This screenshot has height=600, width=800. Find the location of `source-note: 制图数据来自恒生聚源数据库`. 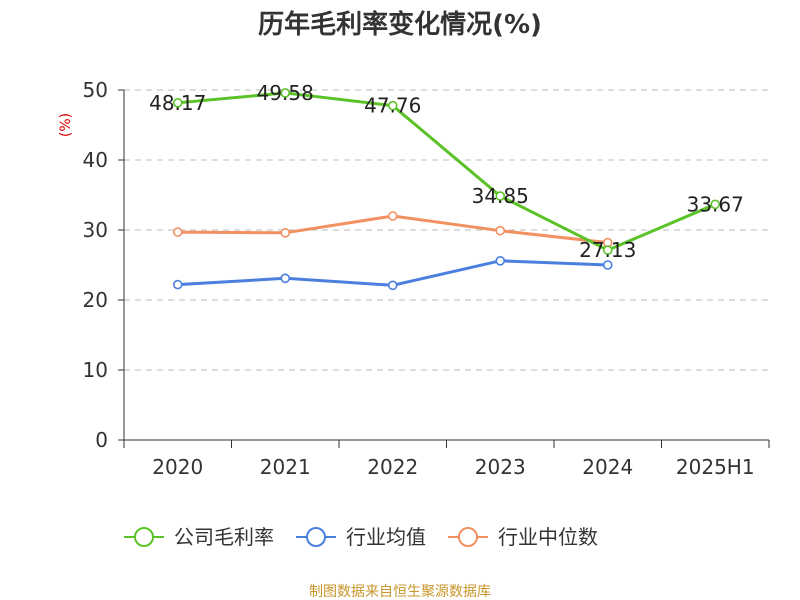

source-note: 制图数据来自恒生聚源数据库 is located at coordinates (400, 592).